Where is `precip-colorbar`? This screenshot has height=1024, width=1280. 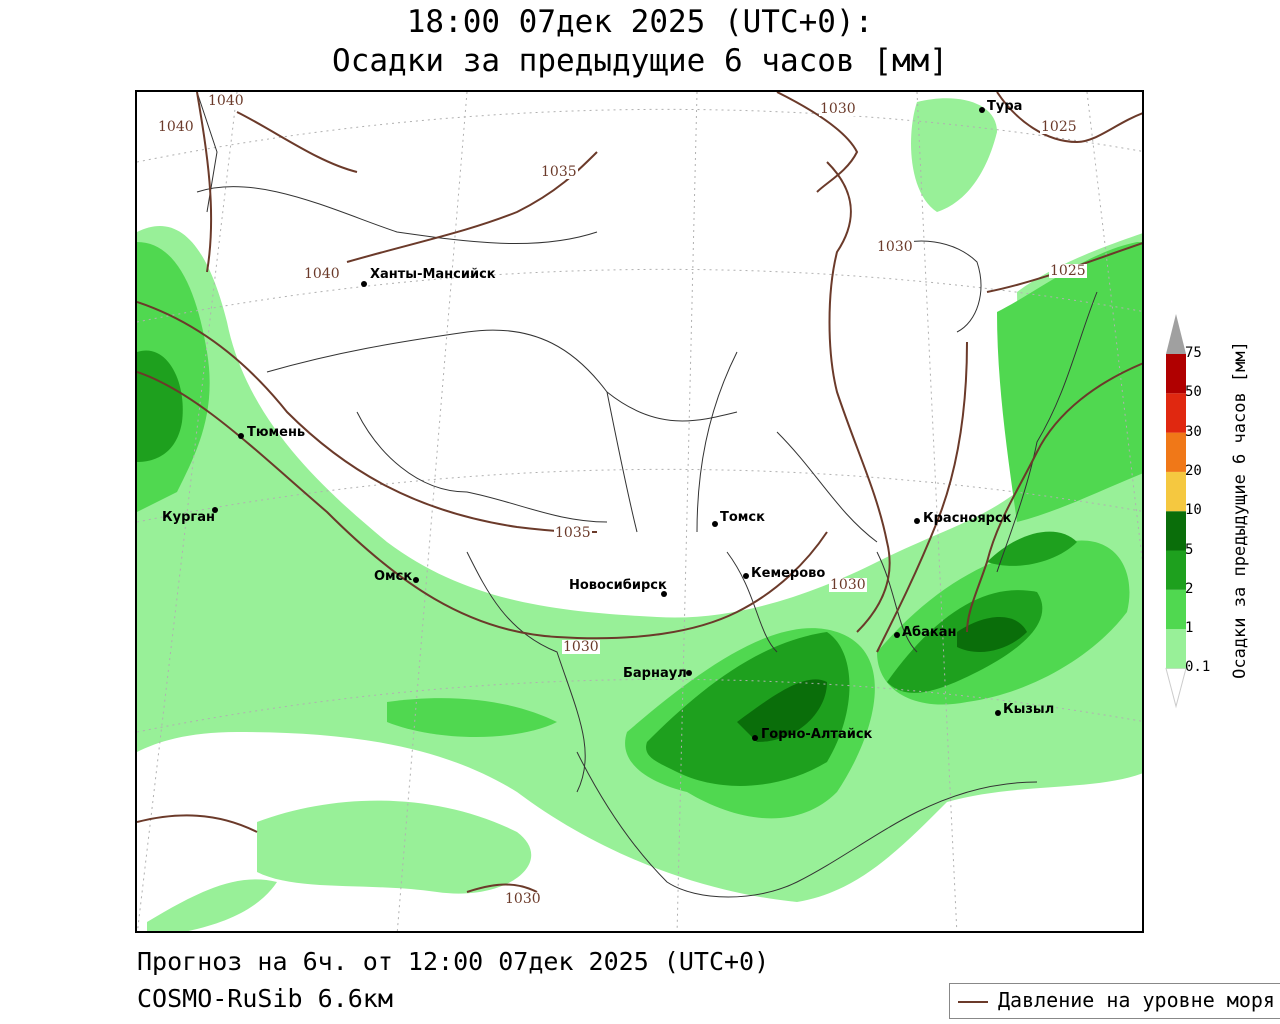
precip-colorbar is located at coordinates (1176, 513).